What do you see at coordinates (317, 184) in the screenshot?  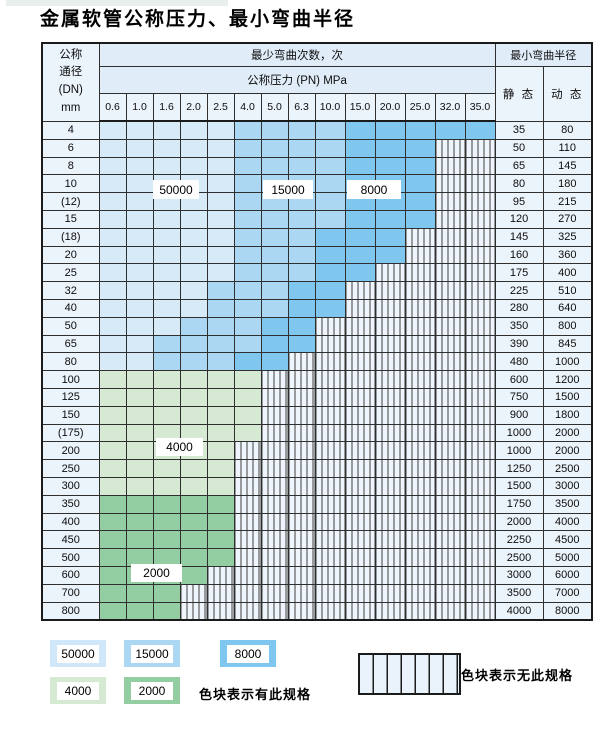 I see `table-row: 10 80 180` at bounding box center [317, 184].